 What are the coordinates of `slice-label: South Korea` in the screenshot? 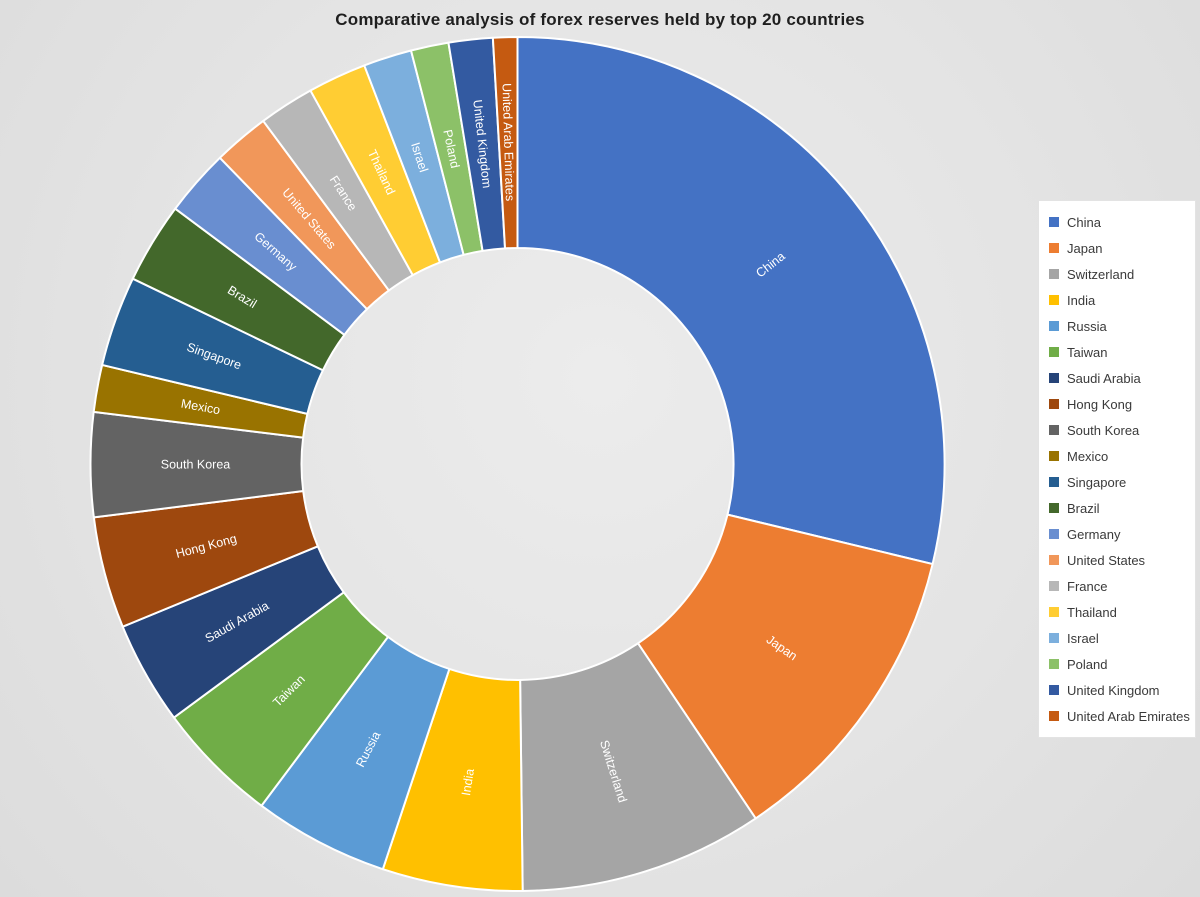 It's located at (196, 464).